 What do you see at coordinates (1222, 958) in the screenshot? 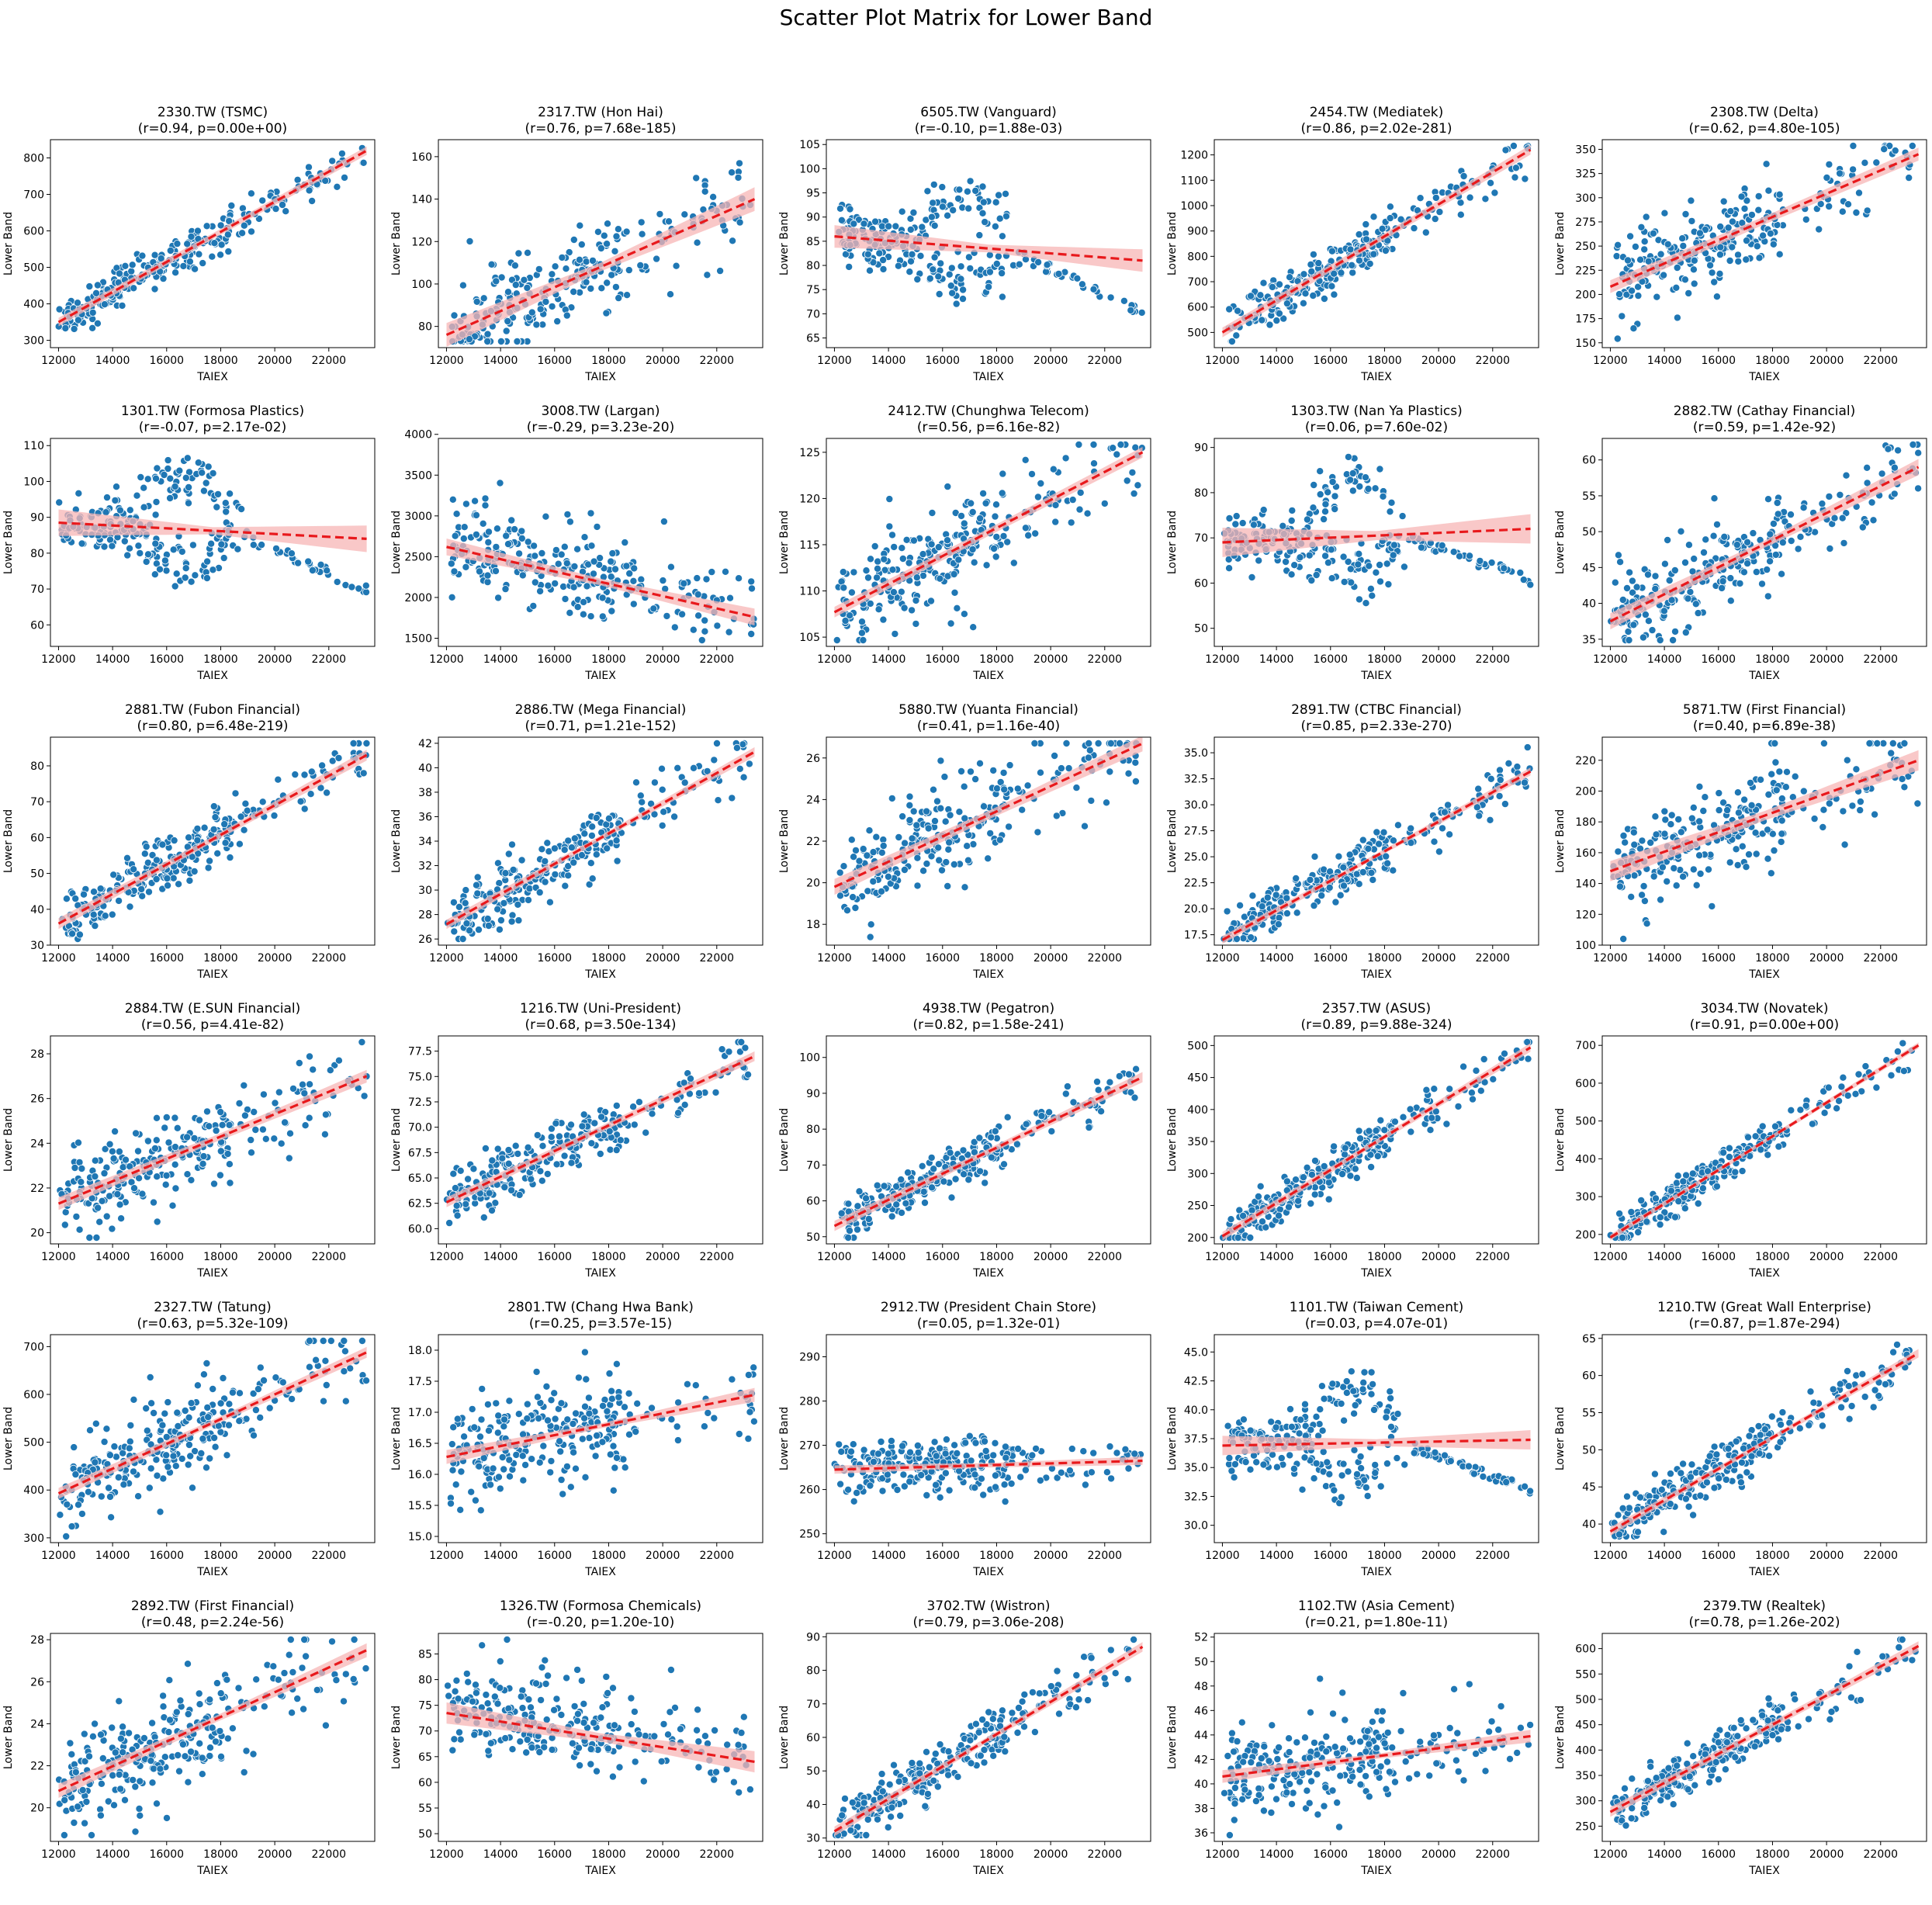
I see `x-tick-label: 12000` at bounding box center [1222, 958].